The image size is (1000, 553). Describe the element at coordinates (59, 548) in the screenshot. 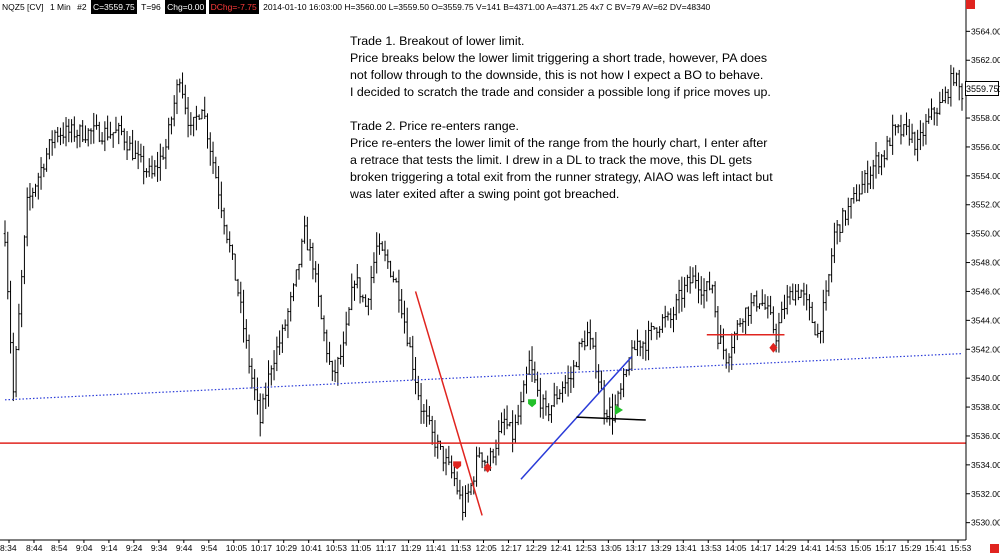

I see `time-tick-label: 8:54` at that location.